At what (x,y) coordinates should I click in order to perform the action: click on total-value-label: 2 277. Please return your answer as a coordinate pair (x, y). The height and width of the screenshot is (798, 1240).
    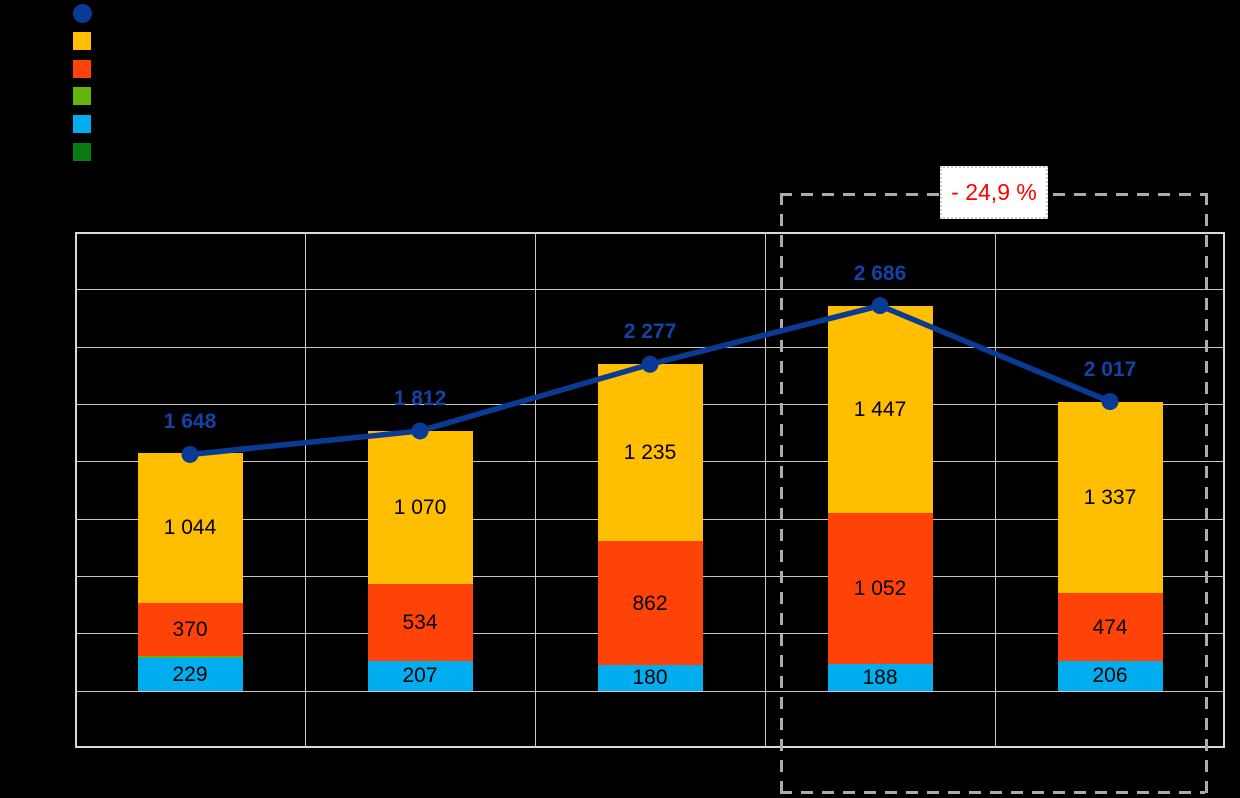
    Looking at the image, I should click on (650, 332).